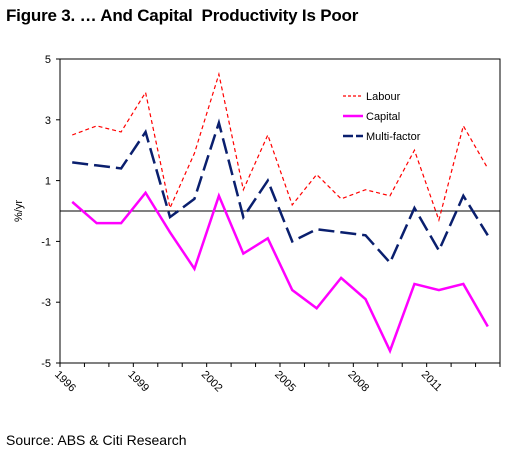 This screenshot has height=457, width=517. Describe the element at coordinates (48, 121) in the screenshot. I see `y-tick-label: 3` at that location.